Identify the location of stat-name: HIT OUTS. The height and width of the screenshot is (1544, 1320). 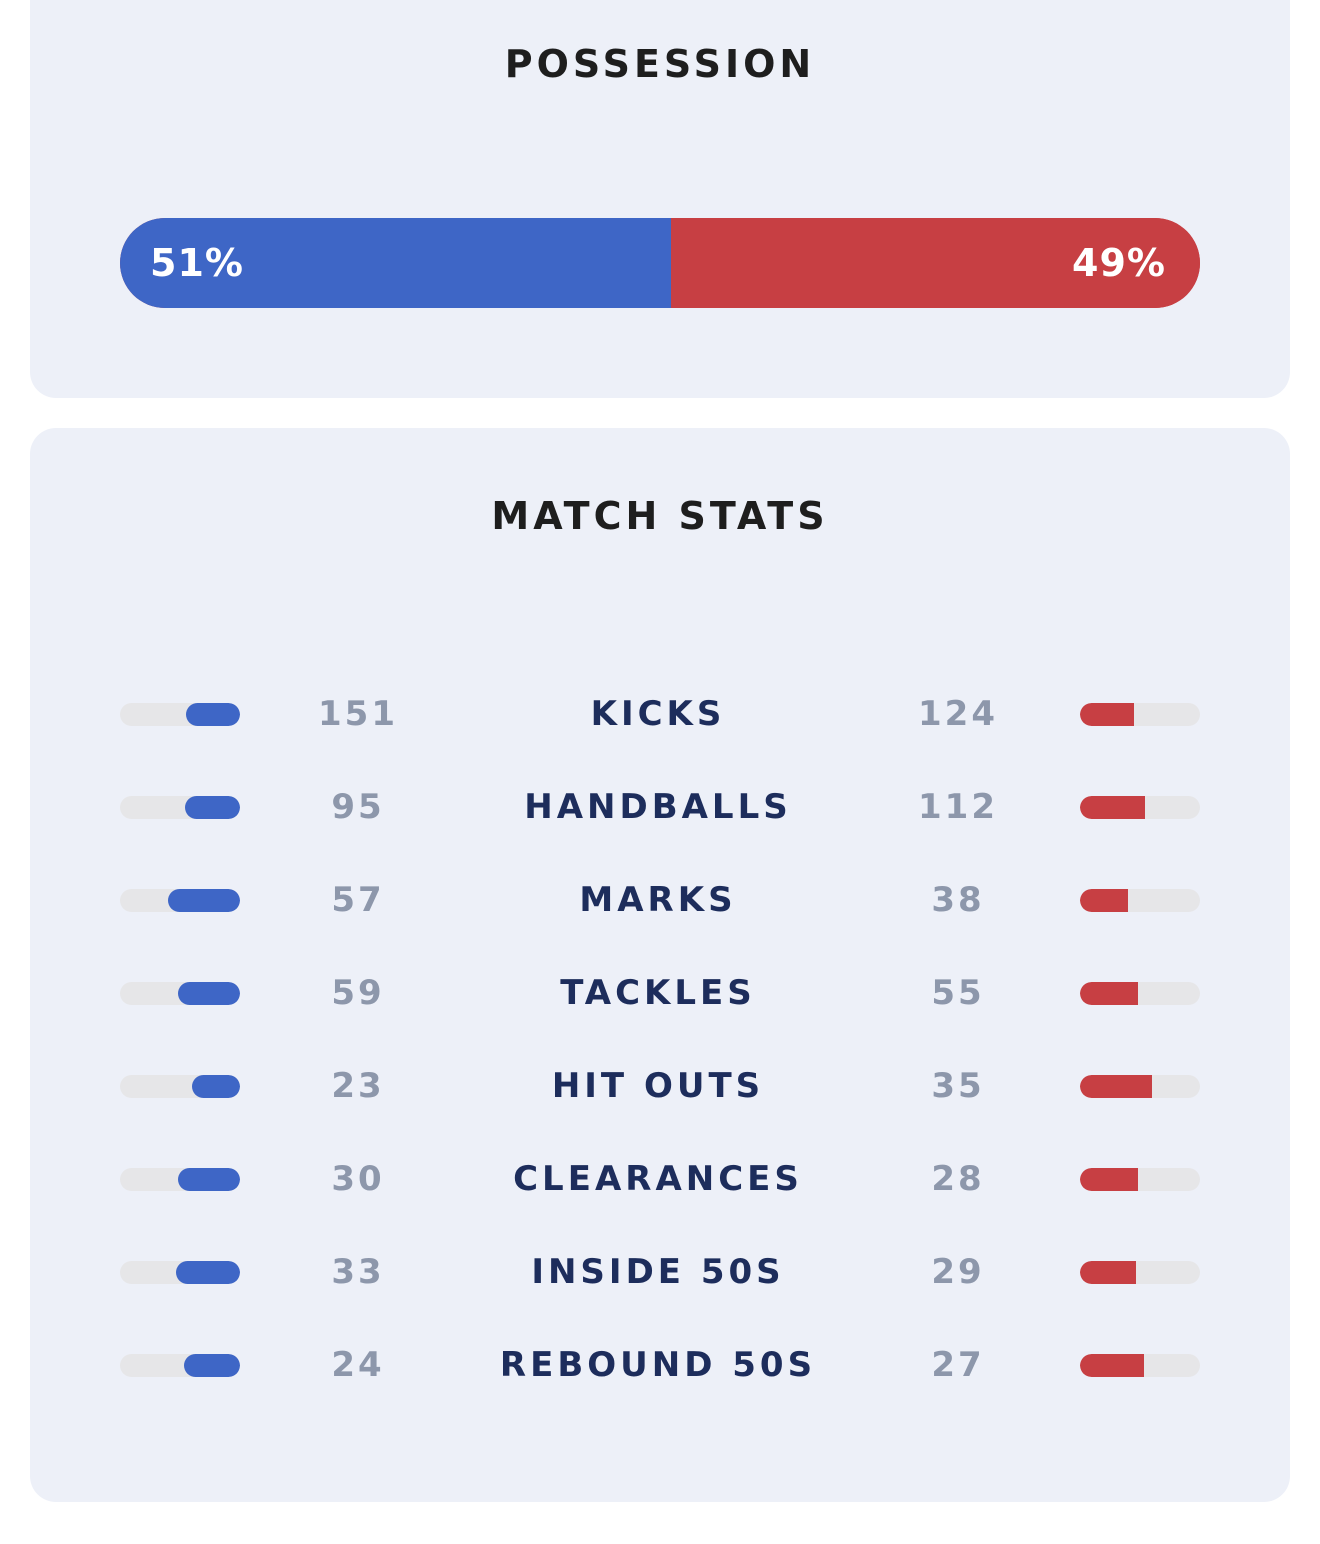
(658, 1086).